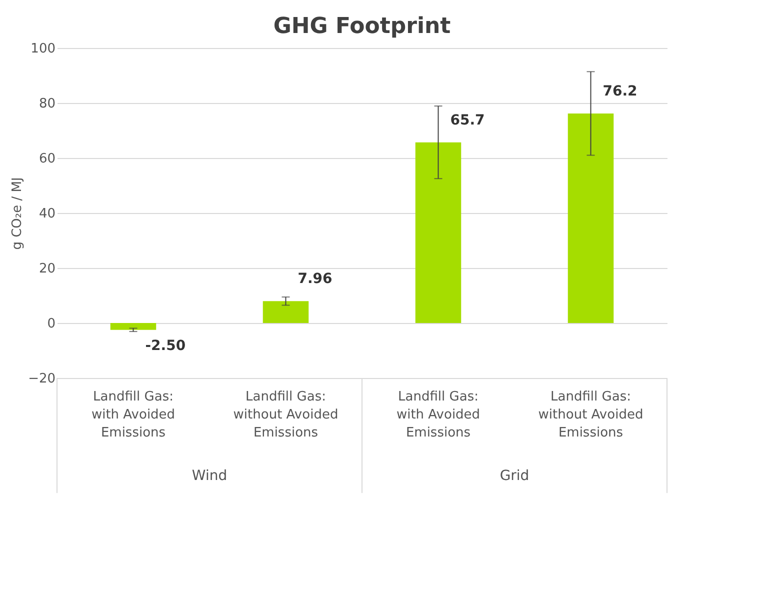 The image size is (774, 600). Describe the element at coordinates (47, 159) in the screenshot. I see `y-tick-label: 60` at that location.